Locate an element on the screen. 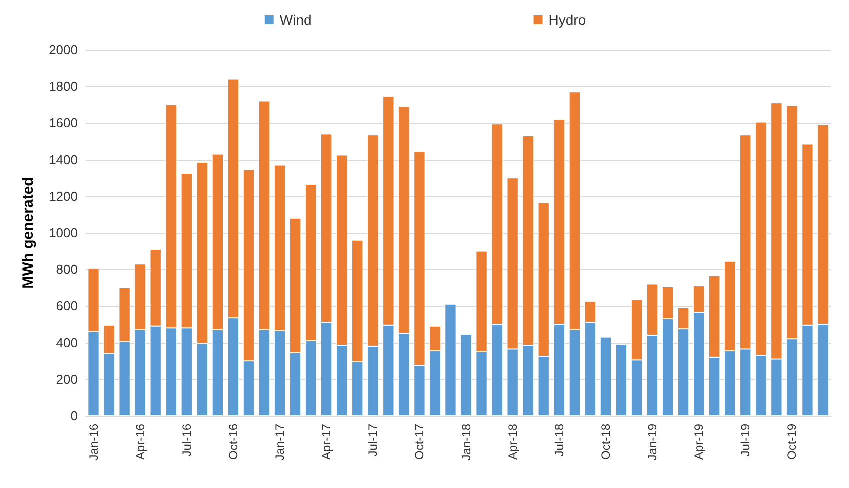  x-tick-label: Jul-19 is located at coordinates (745, 440).